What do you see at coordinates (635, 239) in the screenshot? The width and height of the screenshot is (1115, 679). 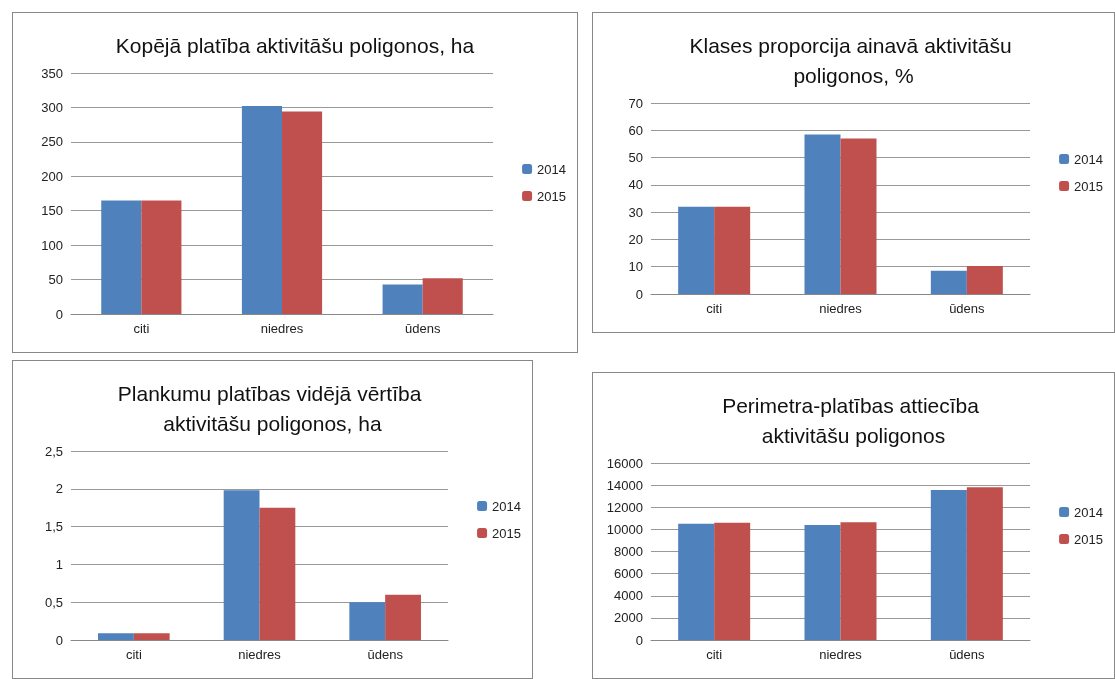 I see `y-tick-label: 20` at bounding box center [635, 239].